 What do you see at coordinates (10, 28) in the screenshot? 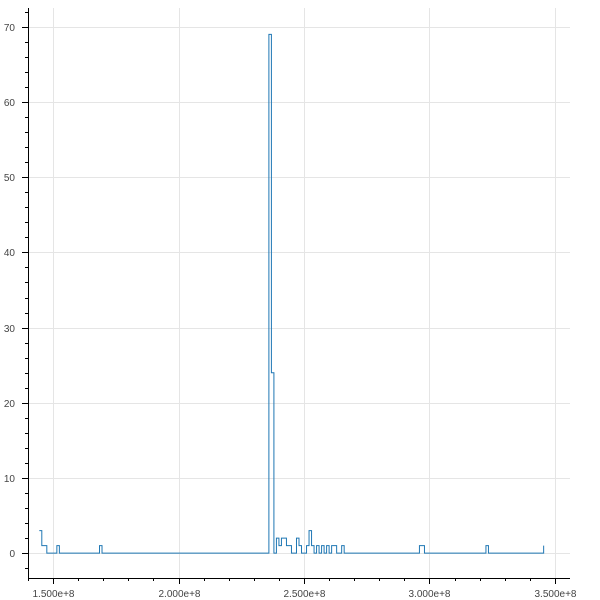
I see `y-tick-label: 70` at bounding box center [10, 28].